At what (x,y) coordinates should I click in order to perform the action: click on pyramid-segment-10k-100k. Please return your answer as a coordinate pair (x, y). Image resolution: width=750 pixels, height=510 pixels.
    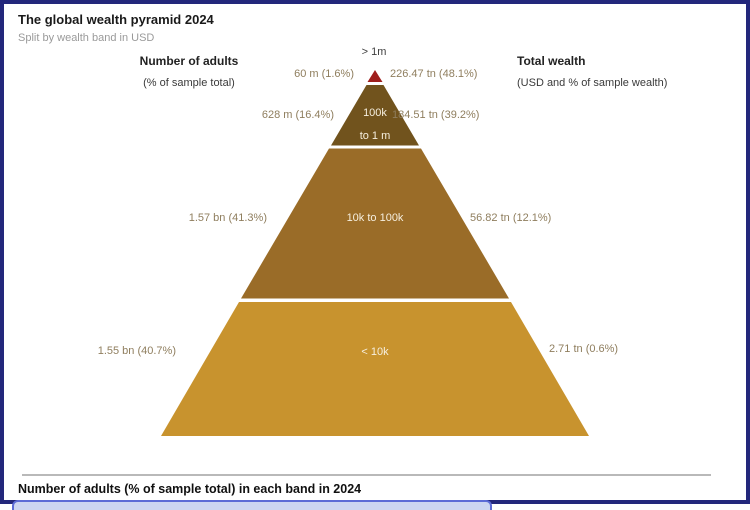
    Looking at the image, I should click on (375, 223).